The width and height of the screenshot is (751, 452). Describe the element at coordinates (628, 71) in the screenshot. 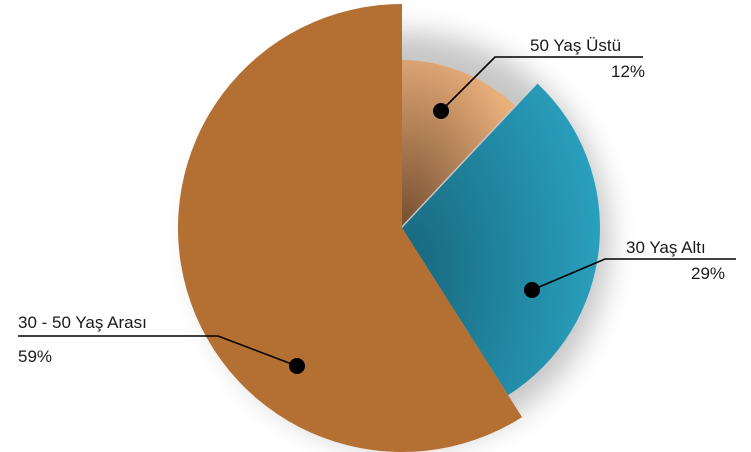

I see `slice-value-50-yas-ustu: 12%` at that location.